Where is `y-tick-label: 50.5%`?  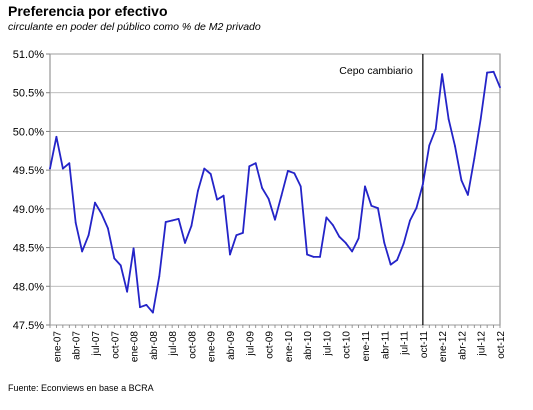 y-tick-label: 50.5% is located at coordinates (28, 94).